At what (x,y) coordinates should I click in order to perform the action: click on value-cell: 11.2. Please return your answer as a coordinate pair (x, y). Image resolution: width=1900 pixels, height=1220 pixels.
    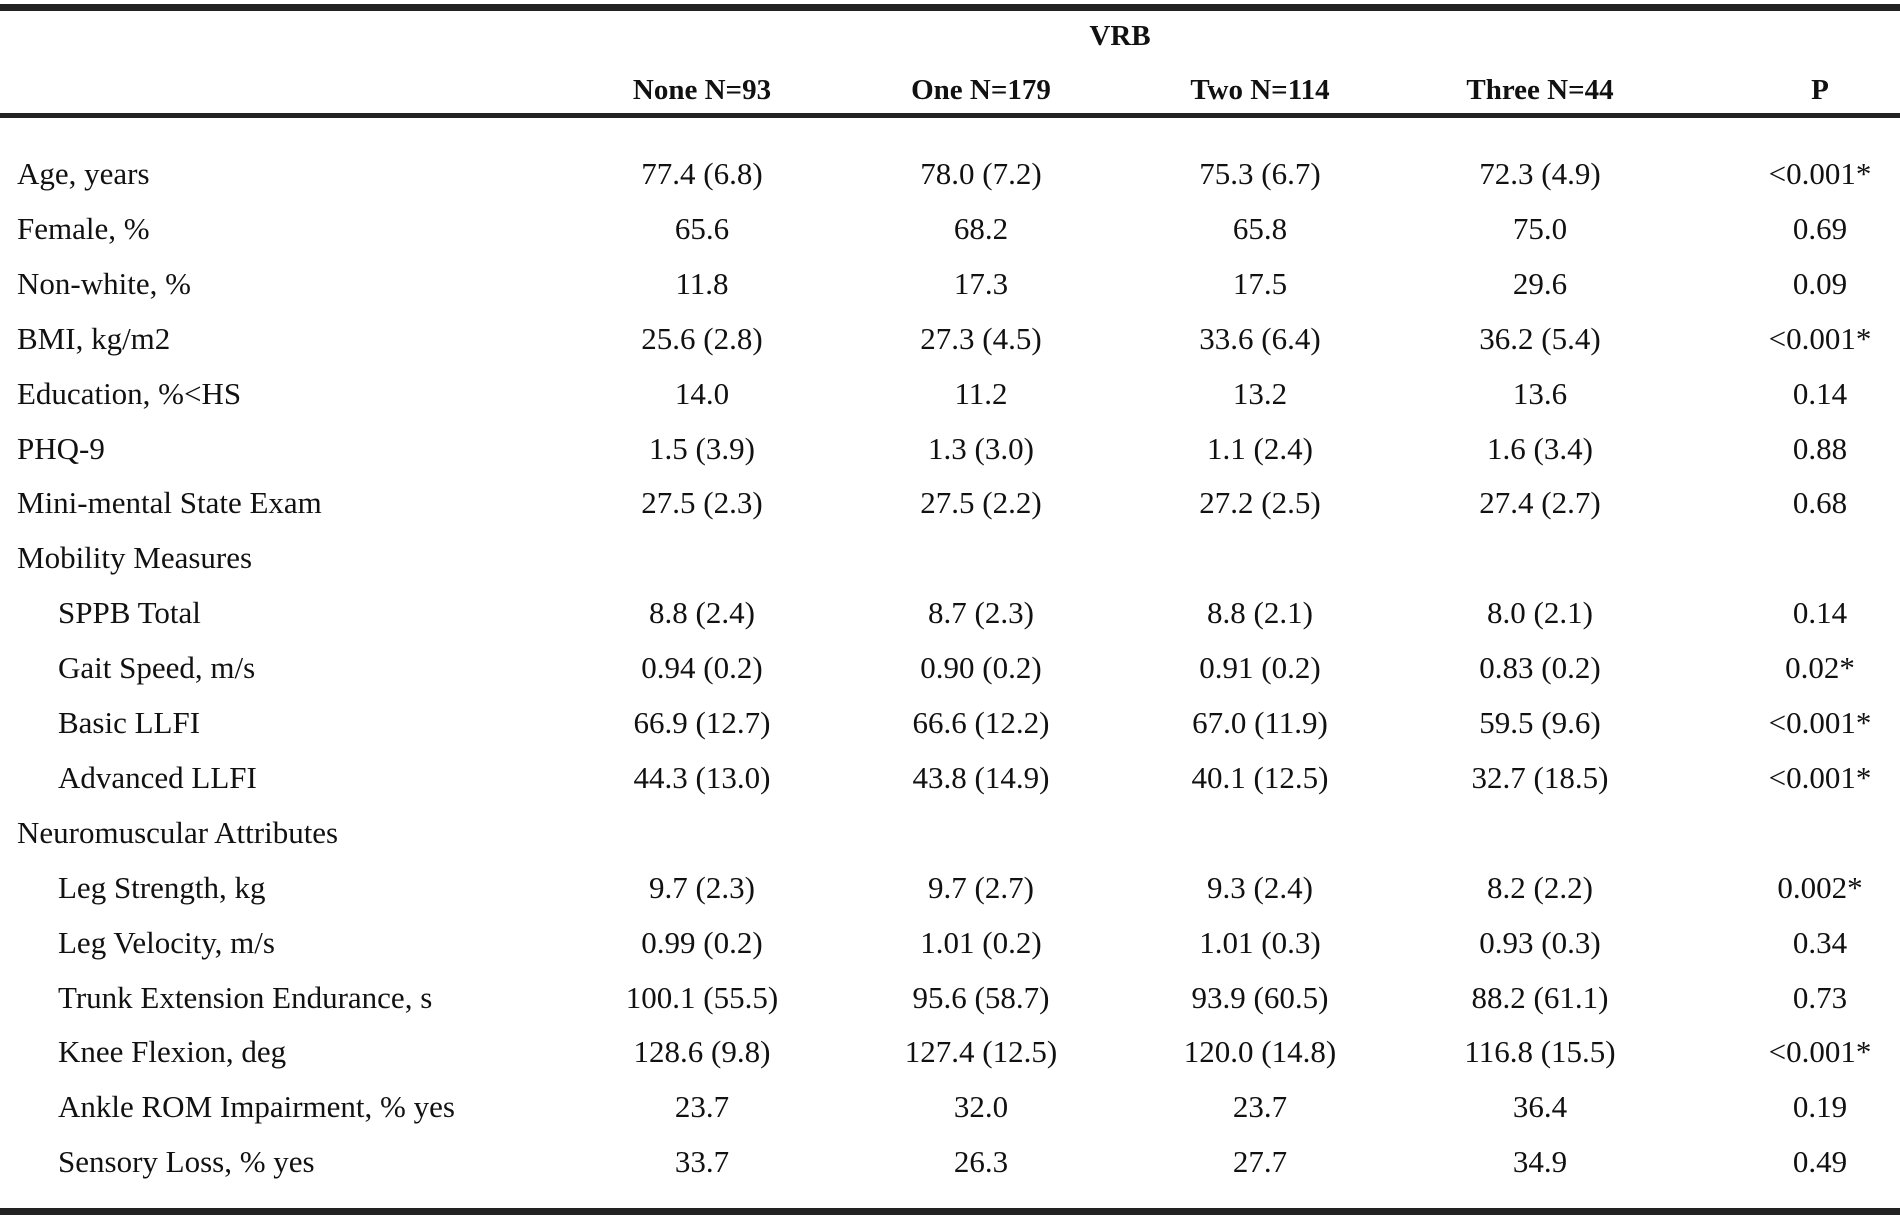
    Looking at the image, I should click on (981, 393).